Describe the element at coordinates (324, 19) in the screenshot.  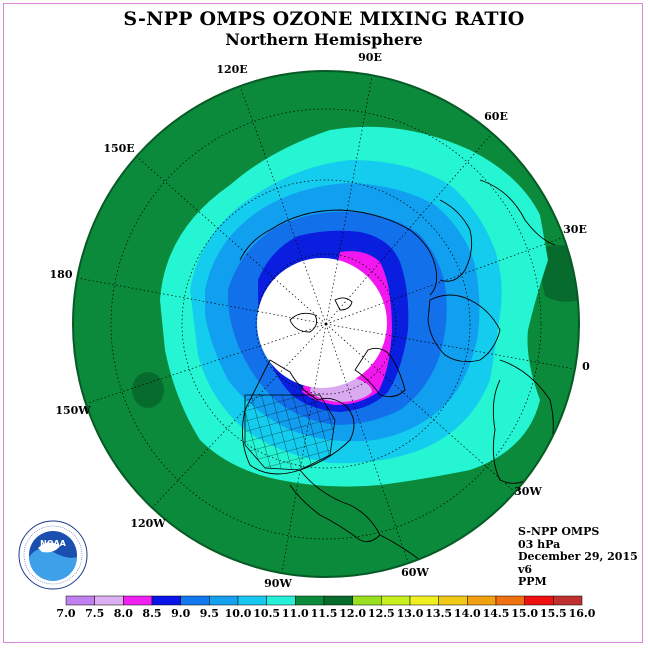
I see `map-title: S-NPP OMPS OZONE MIXING RATIO` at that location.